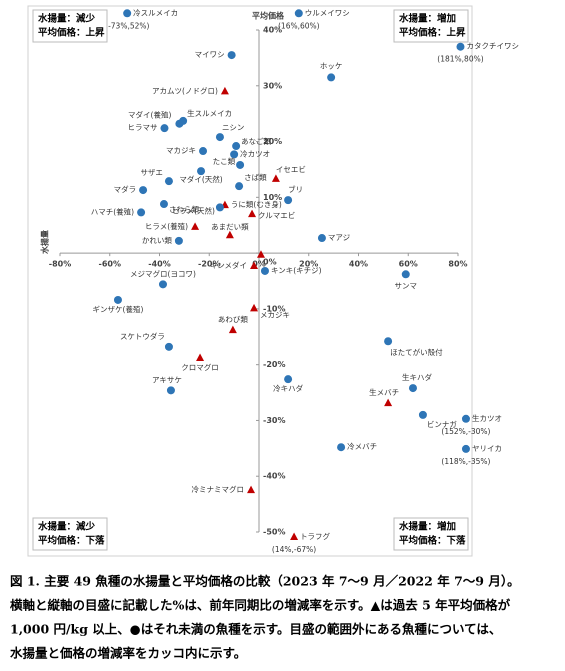  I want to click on point-label: さば類, so click(255, 177).